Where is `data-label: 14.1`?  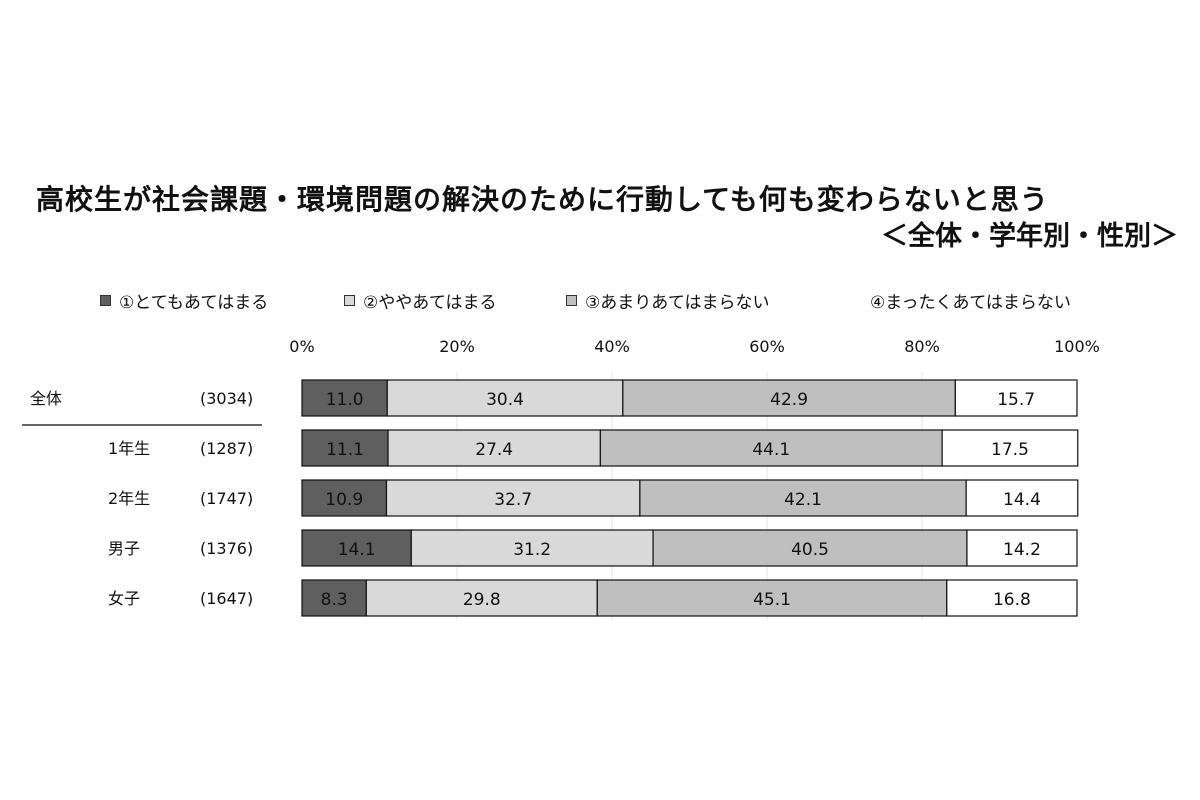 data-label: 14.1 is located at coordinates (357, 550).